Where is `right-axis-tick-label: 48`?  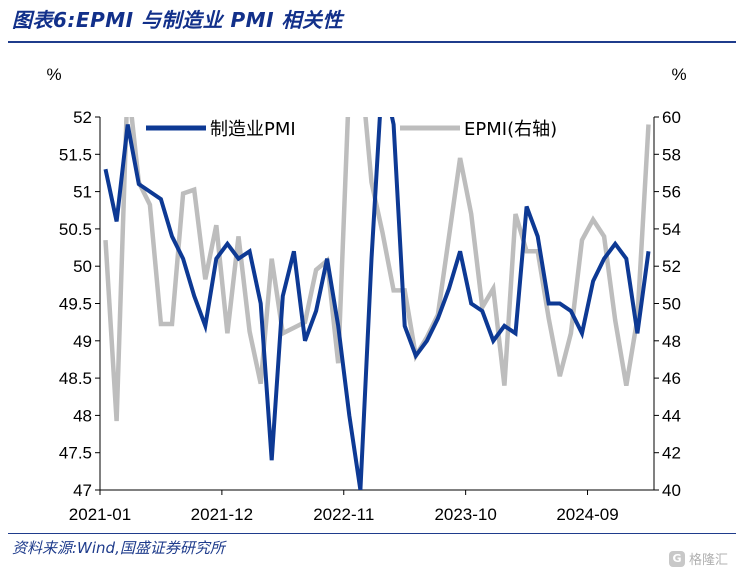
right-axis-tick-label: 48 is located at coordinates (671, 341).